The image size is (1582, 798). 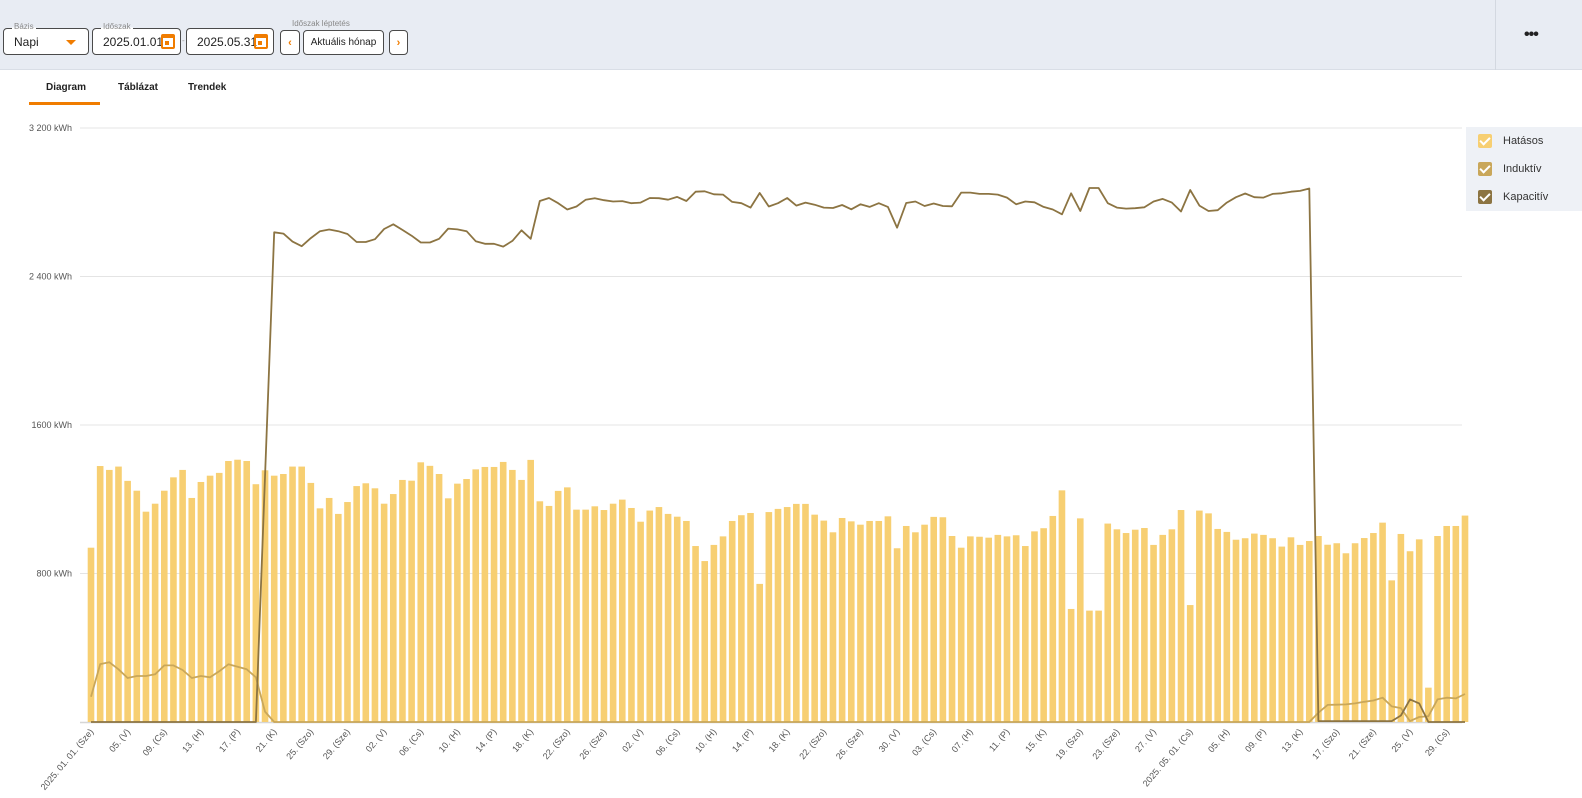 What do you see at coordinates (290, 42) in the screenshot?
I see `prev-period-button: ‹` at bounding box center [290, 42].